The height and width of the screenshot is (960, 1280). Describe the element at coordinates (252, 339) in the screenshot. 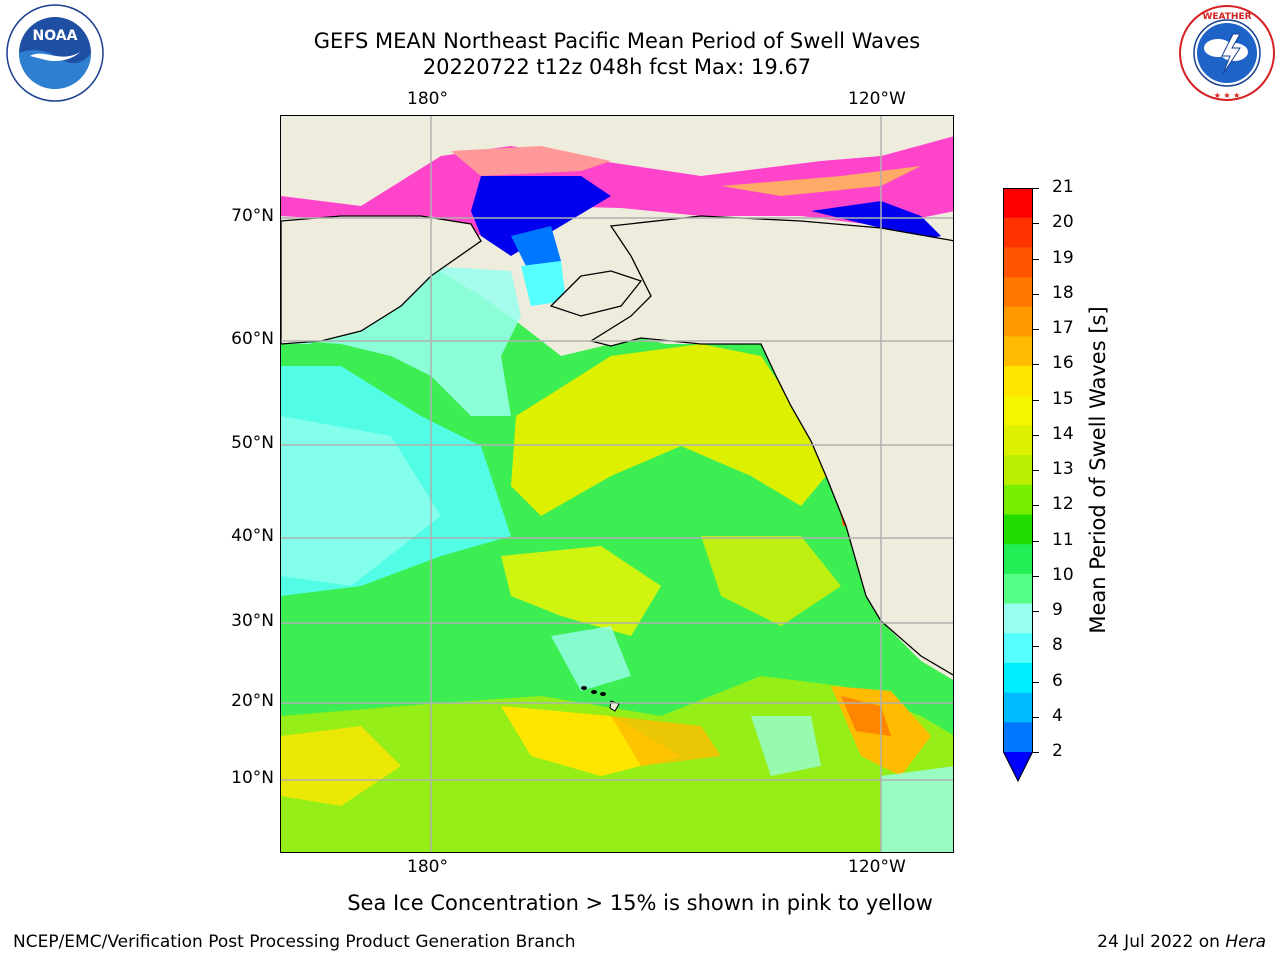

I see `lat-label-60n: 60°N` at that location.